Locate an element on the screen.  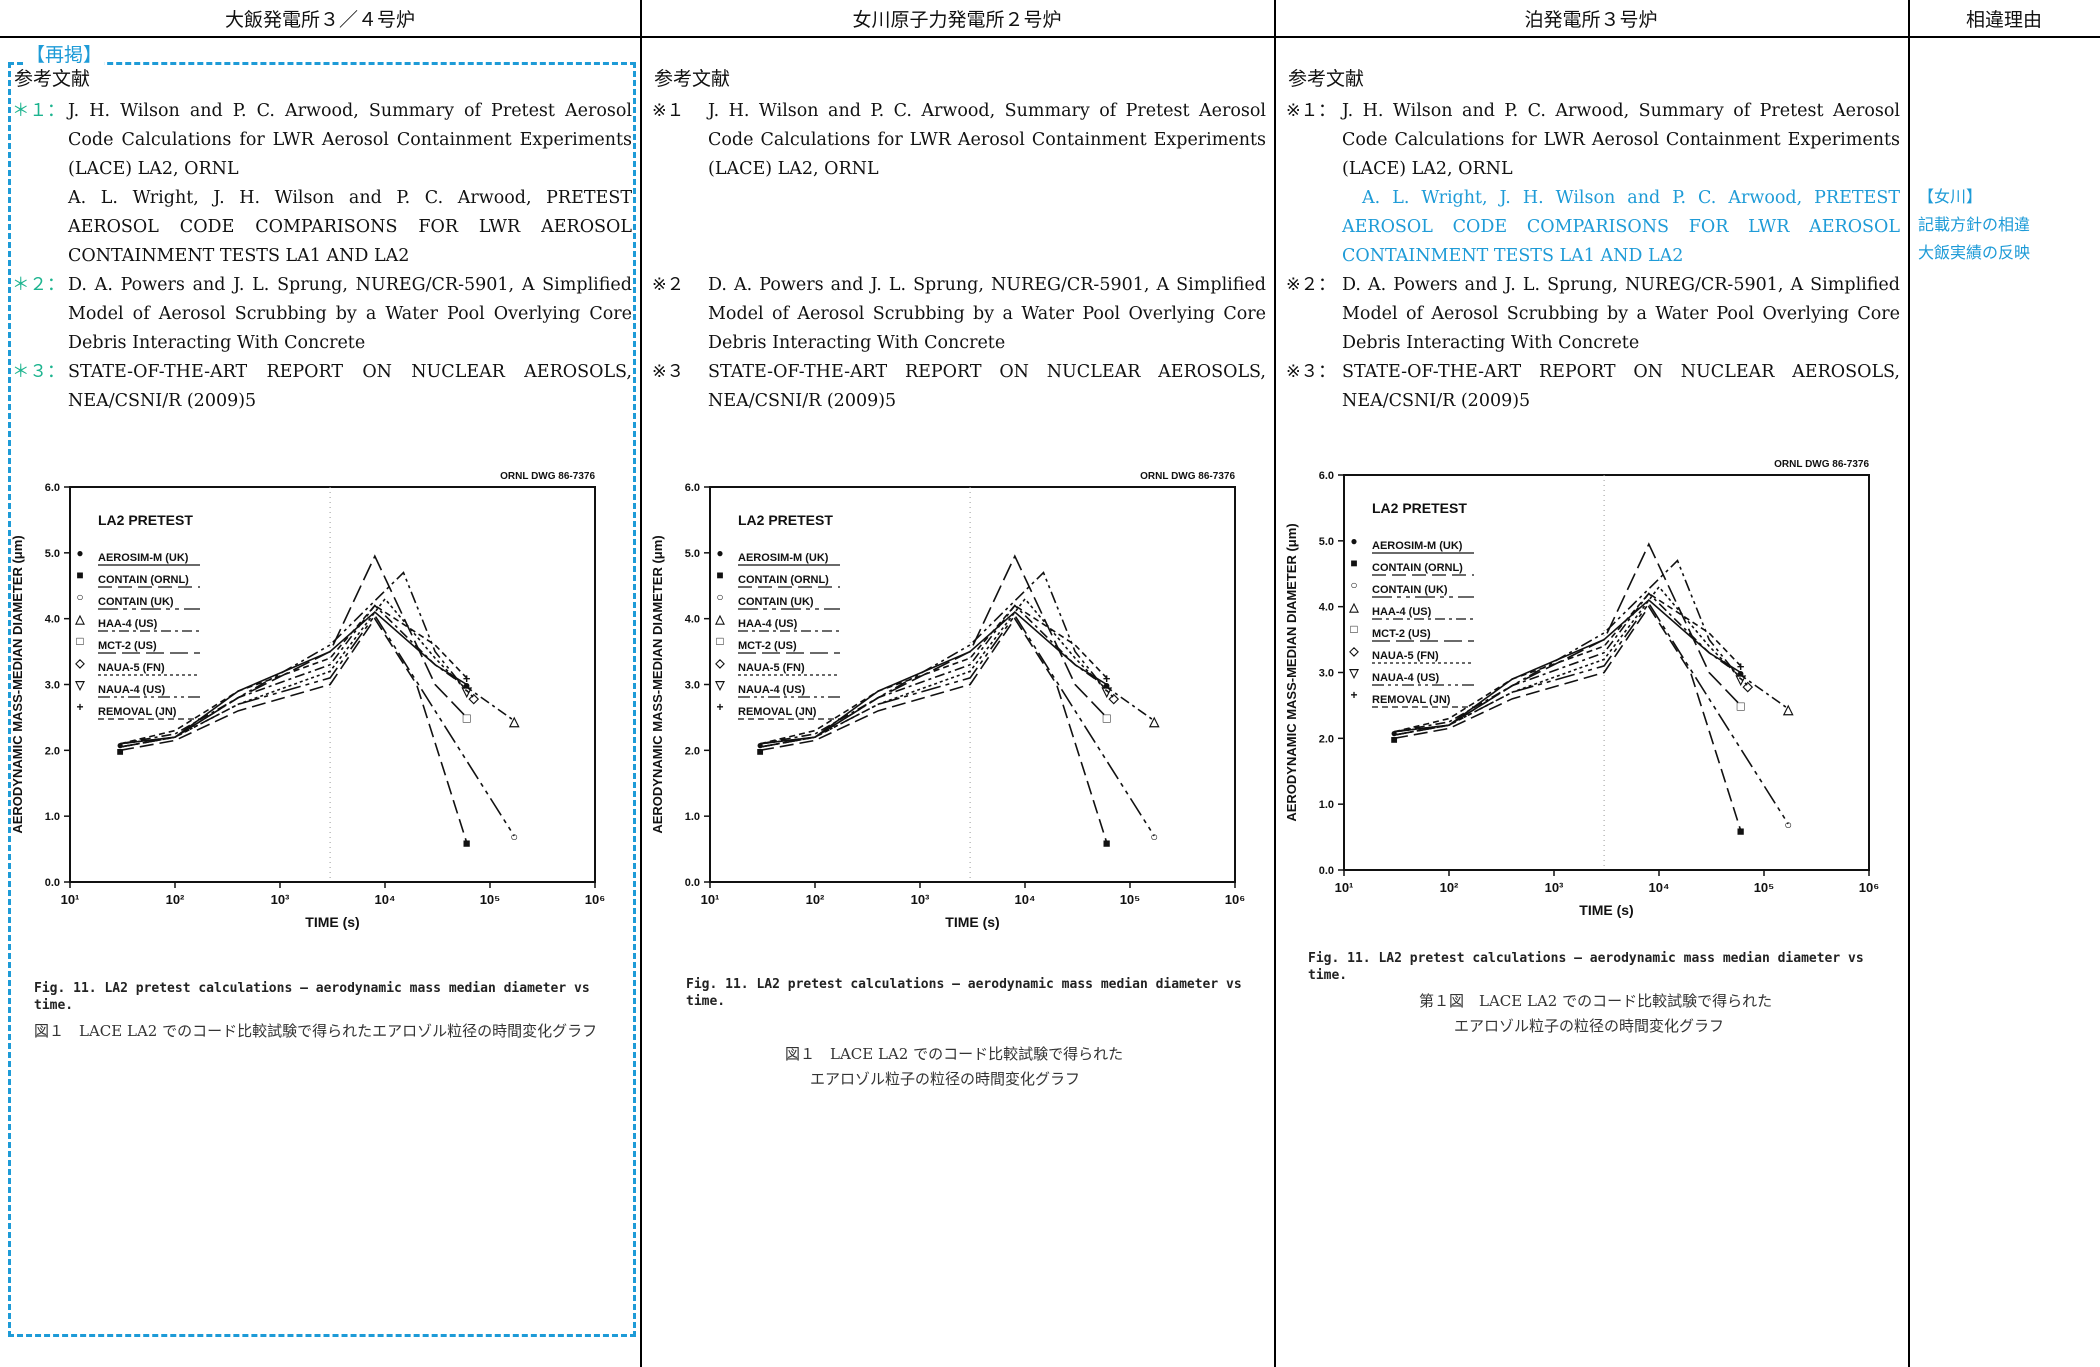
legend-label: HAA-4 (US) is located at coordinates (1402, 612).